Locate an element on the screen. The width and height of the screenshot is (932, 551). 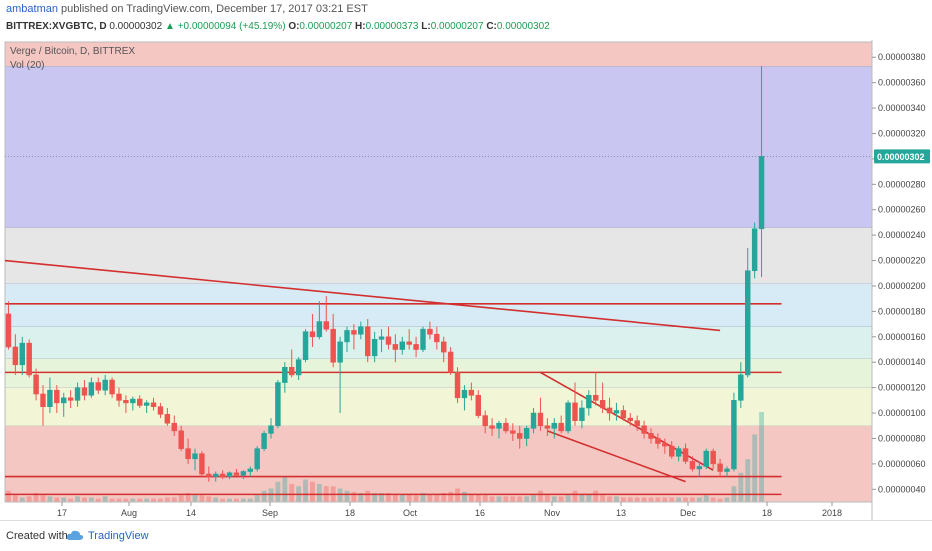
price-tick-label: 0.00000240 is located at coordinates (902, 235).